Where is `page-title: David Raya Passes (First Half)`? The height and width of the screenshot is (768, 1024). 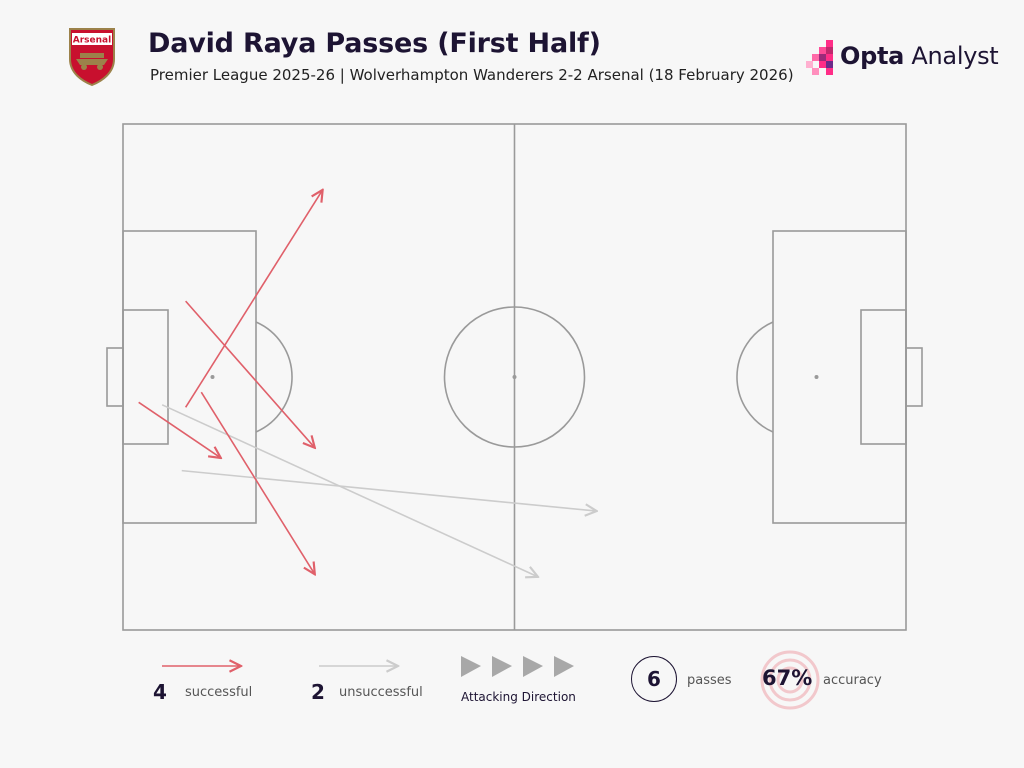 page-title: David Raya Passes (First Half) is located at coordinates (374, 43).